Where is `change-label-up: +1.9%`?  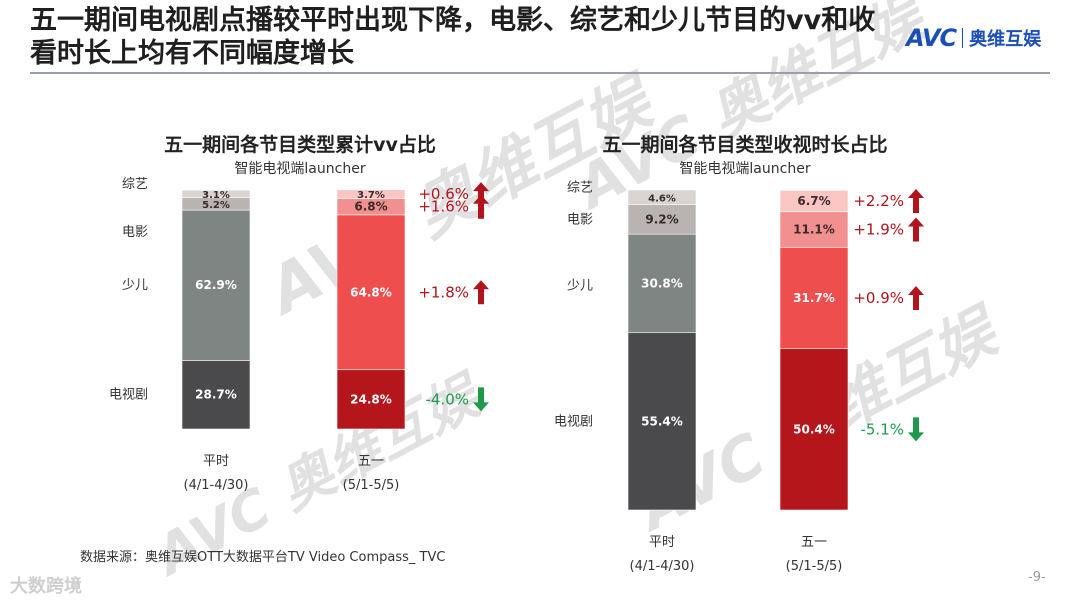
change-label-up: +1.9% is located at coordinates (878, 230).